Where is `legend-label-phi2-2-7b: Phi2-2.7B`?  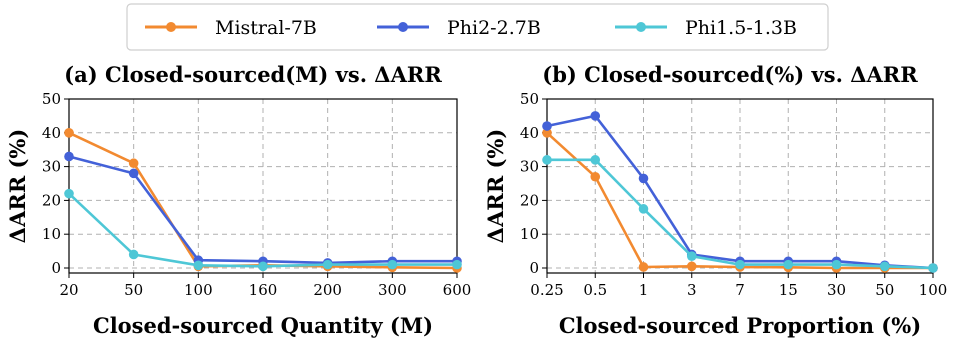 legend-label-phi2-2-7b: Phi2-2.7B is located at coordinates (494, 28).